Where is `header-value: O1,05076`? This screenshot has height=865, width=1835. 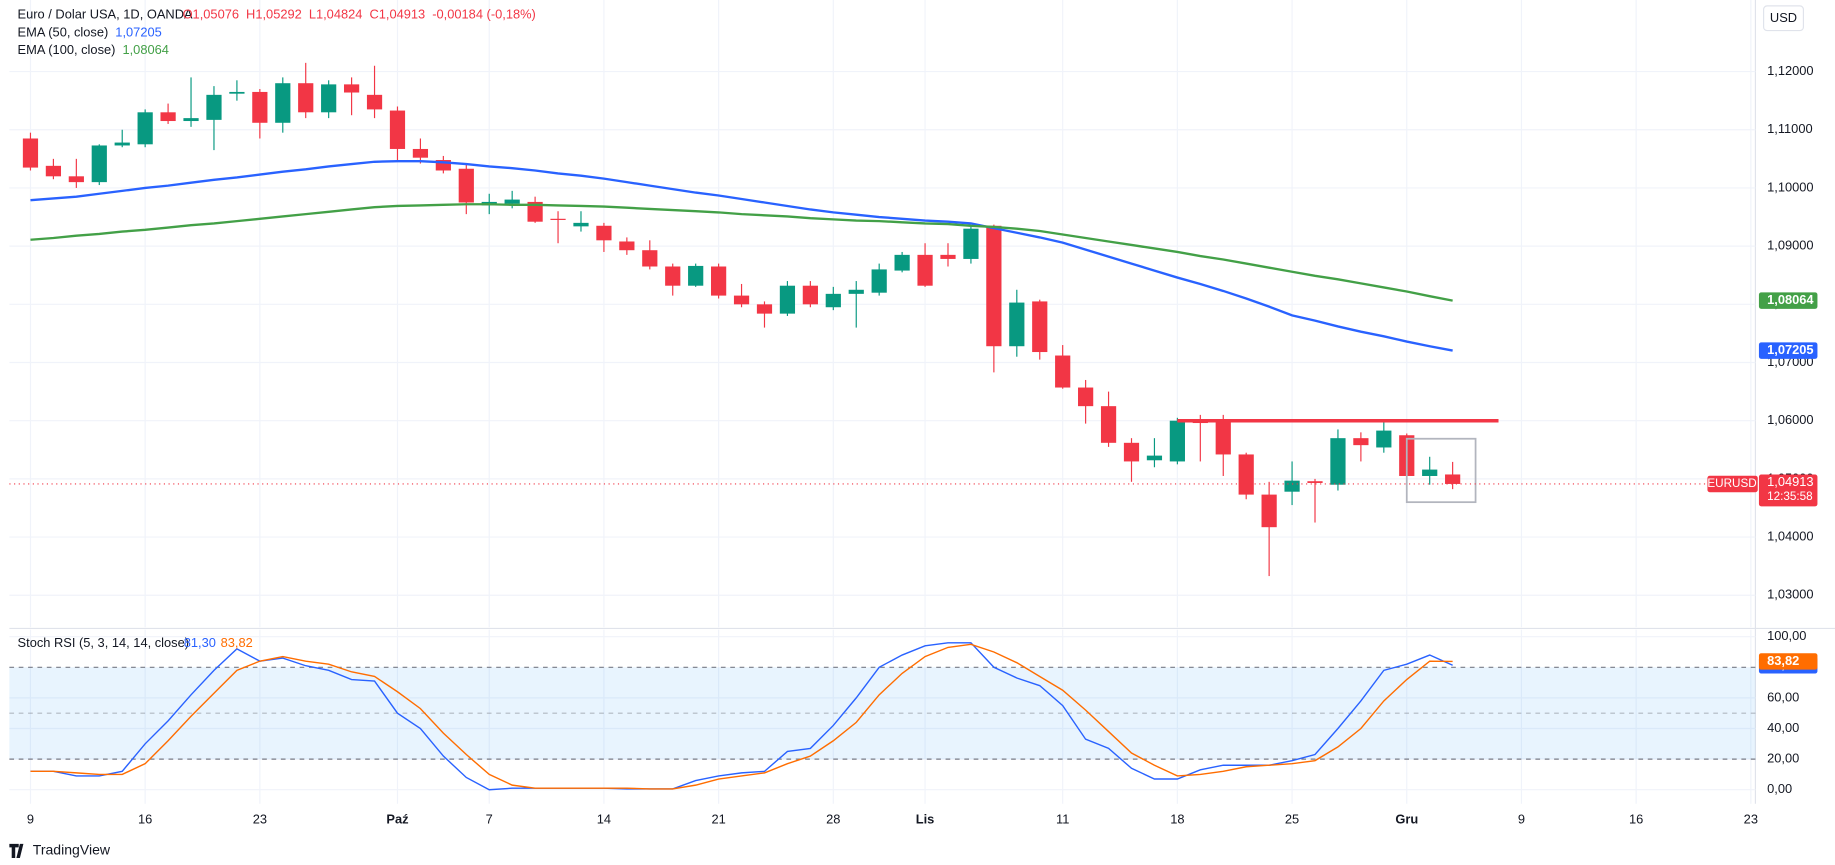 header-value: O1,05076 is located at coordinates (211, 14).